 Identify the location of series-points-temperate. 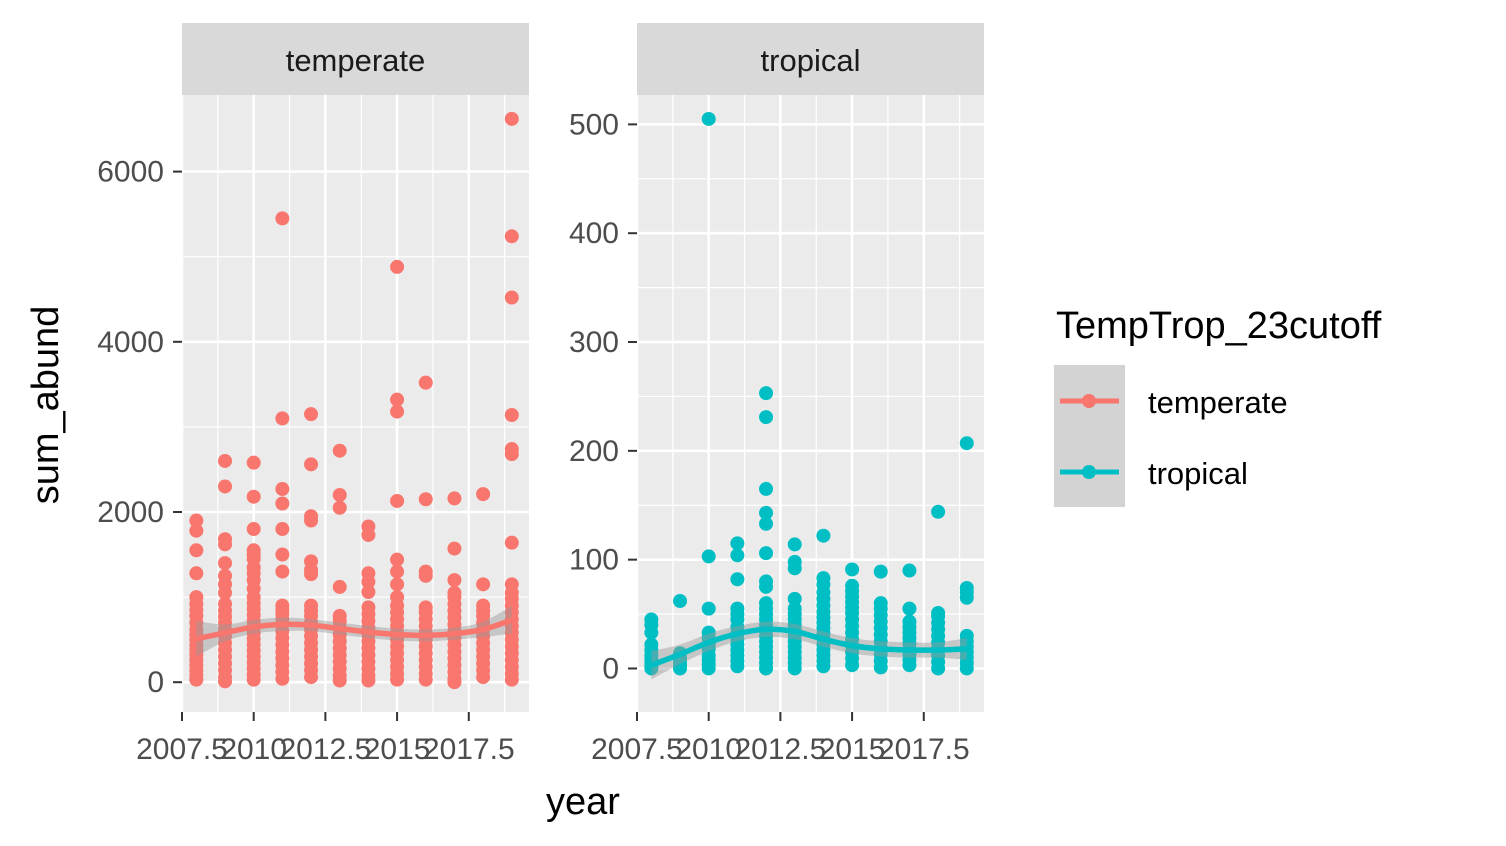
(354, 400).